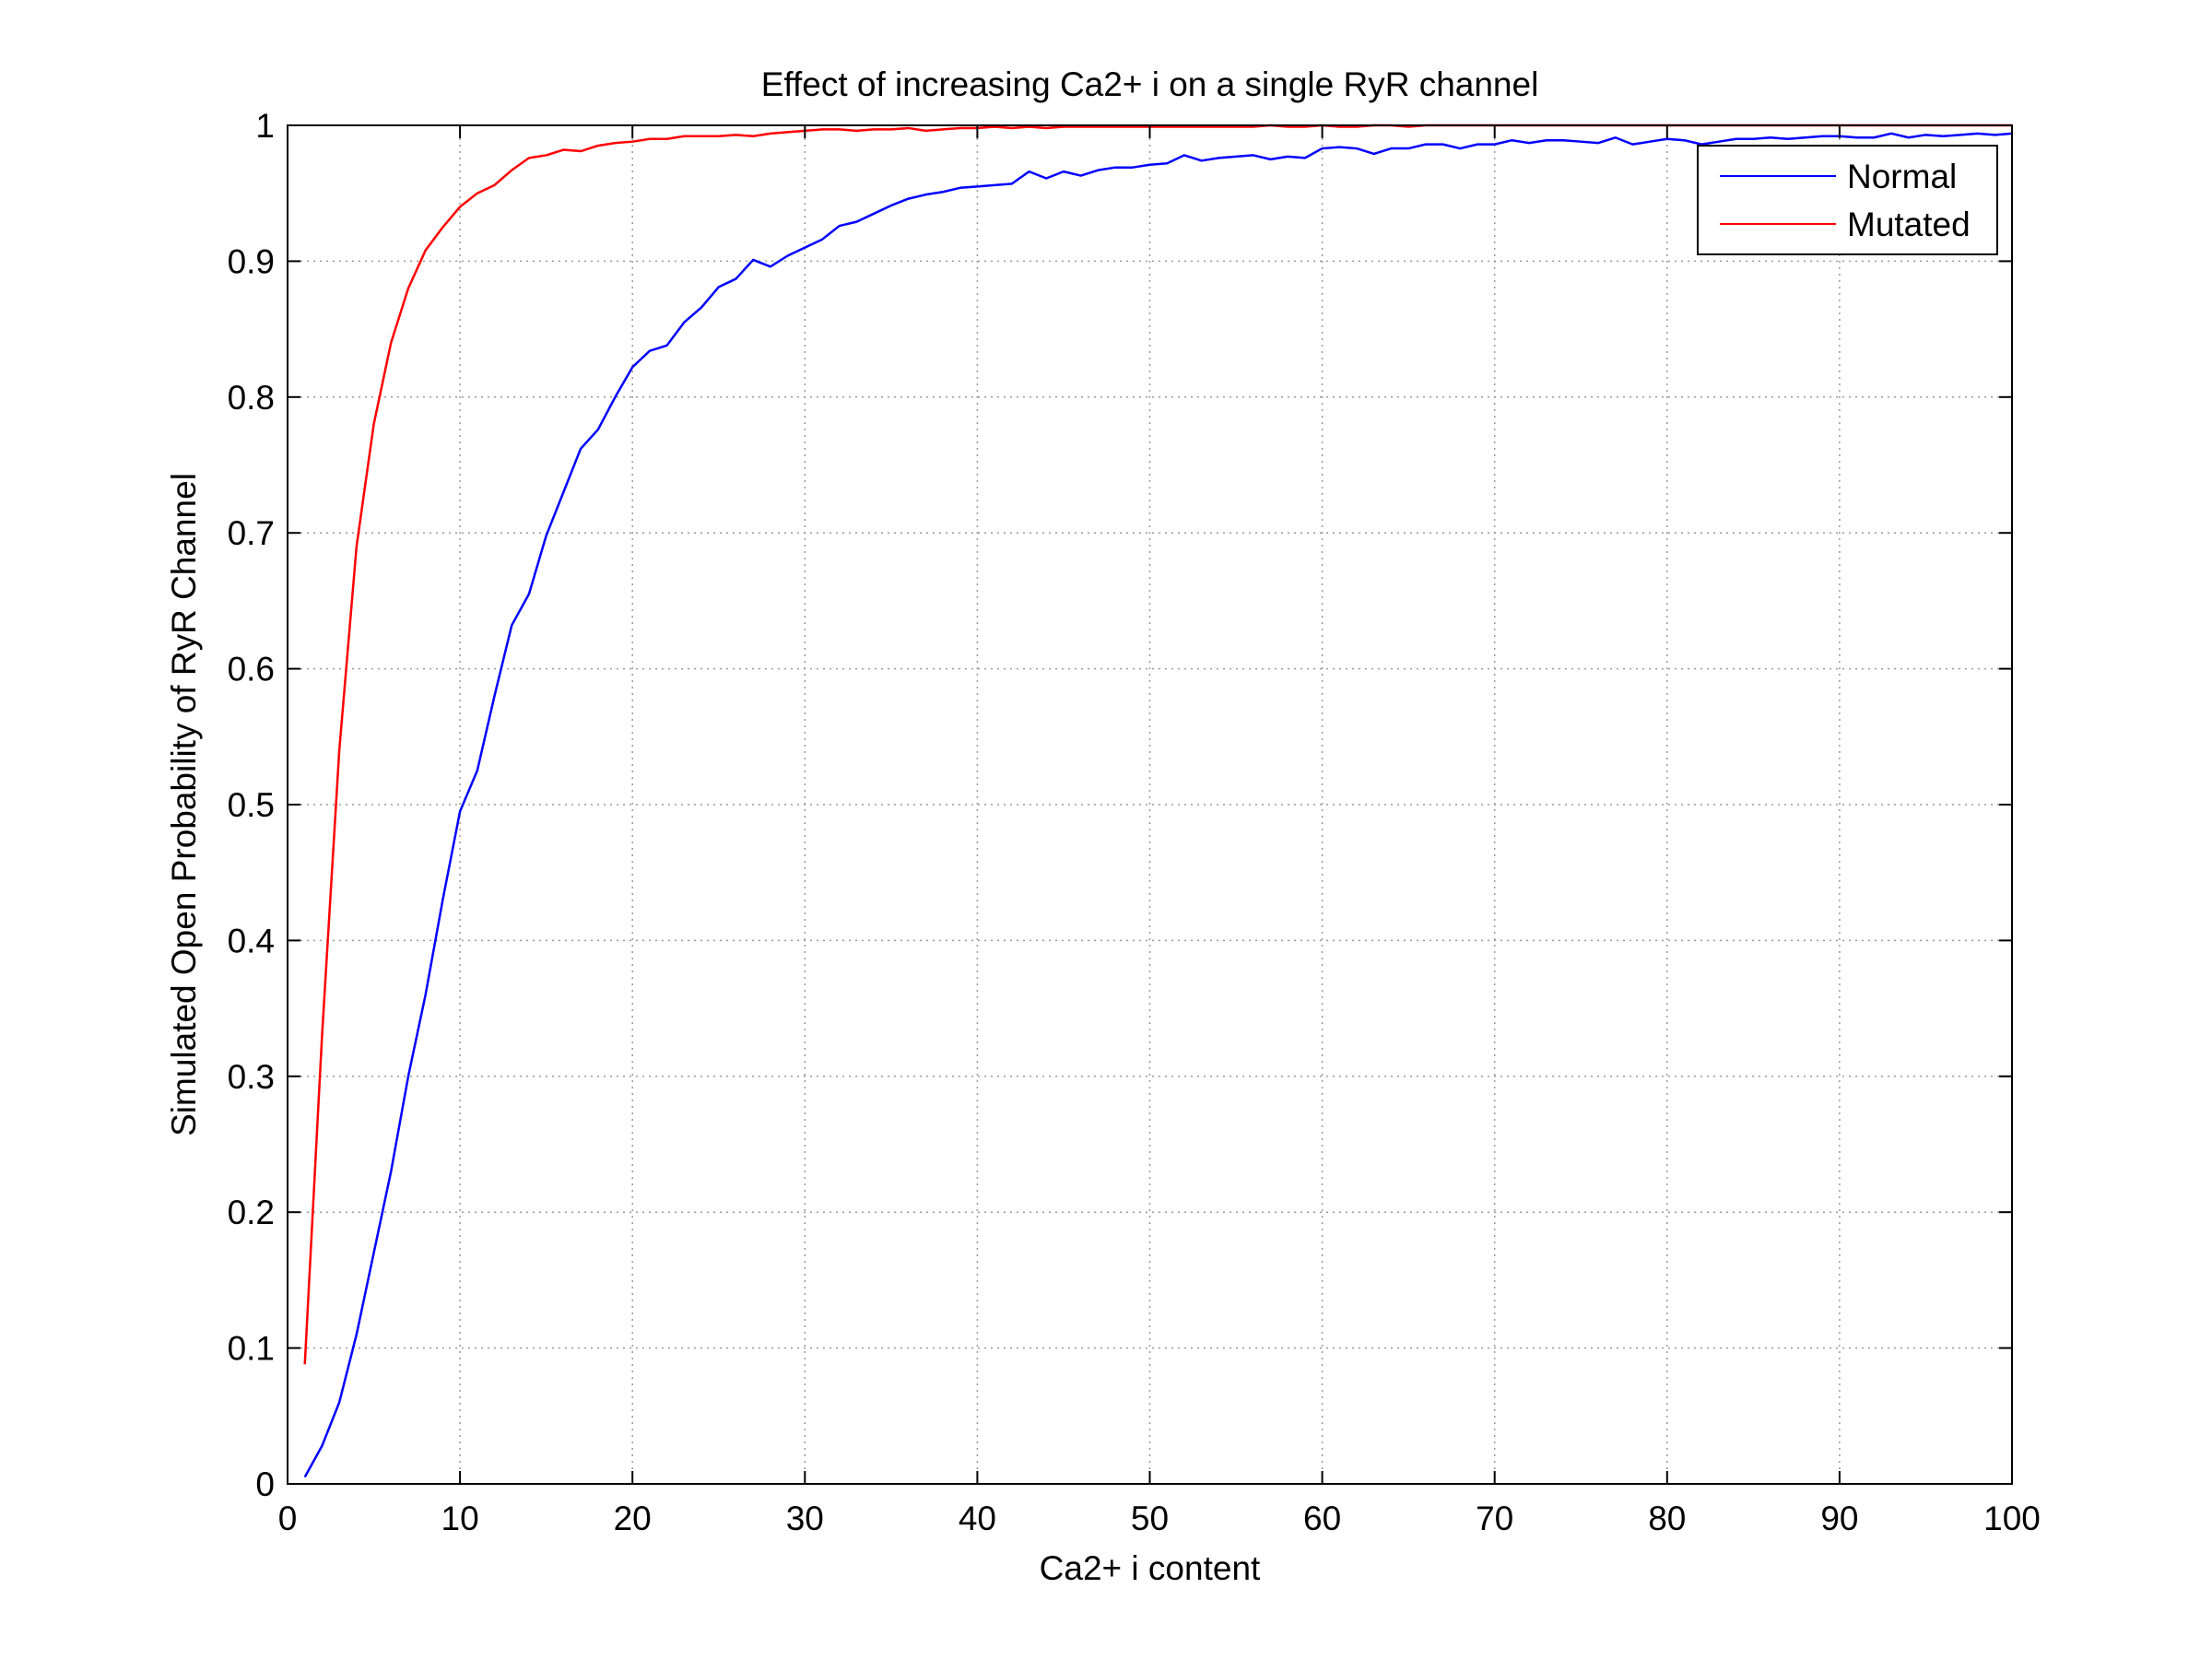 Image resolution: width=2212 pixels, height=1659 pixels. Describe the element at coordinates (1150, 1568) in the screenshot. I see `x-axis-title: Ca2+ i content` at that location.